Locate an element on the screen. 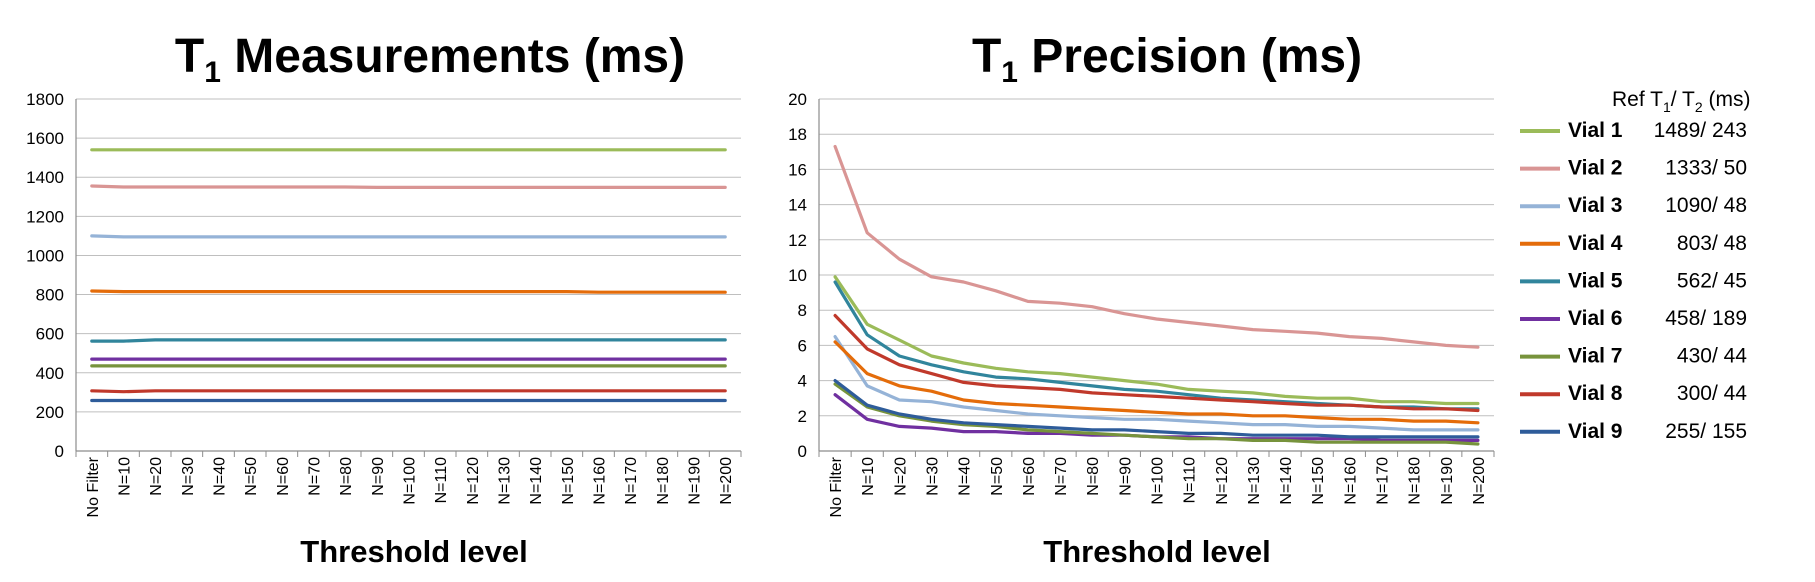 The height and width of the screenshot is (582, 1815). legend-ref-value: 458/ 189 is located at coordinates (1706, 318).